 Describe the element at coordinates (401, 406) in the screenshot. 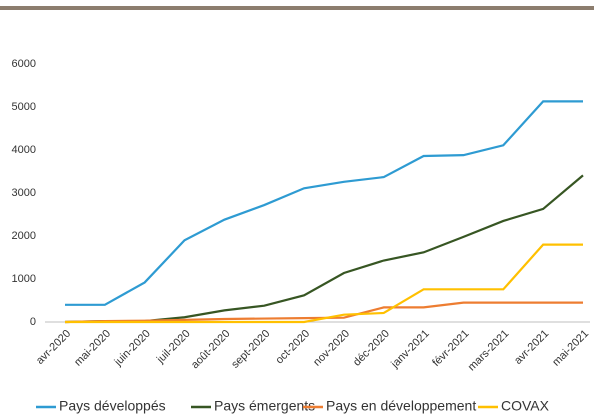

I see `legend-label: Pays en développement` at that location.